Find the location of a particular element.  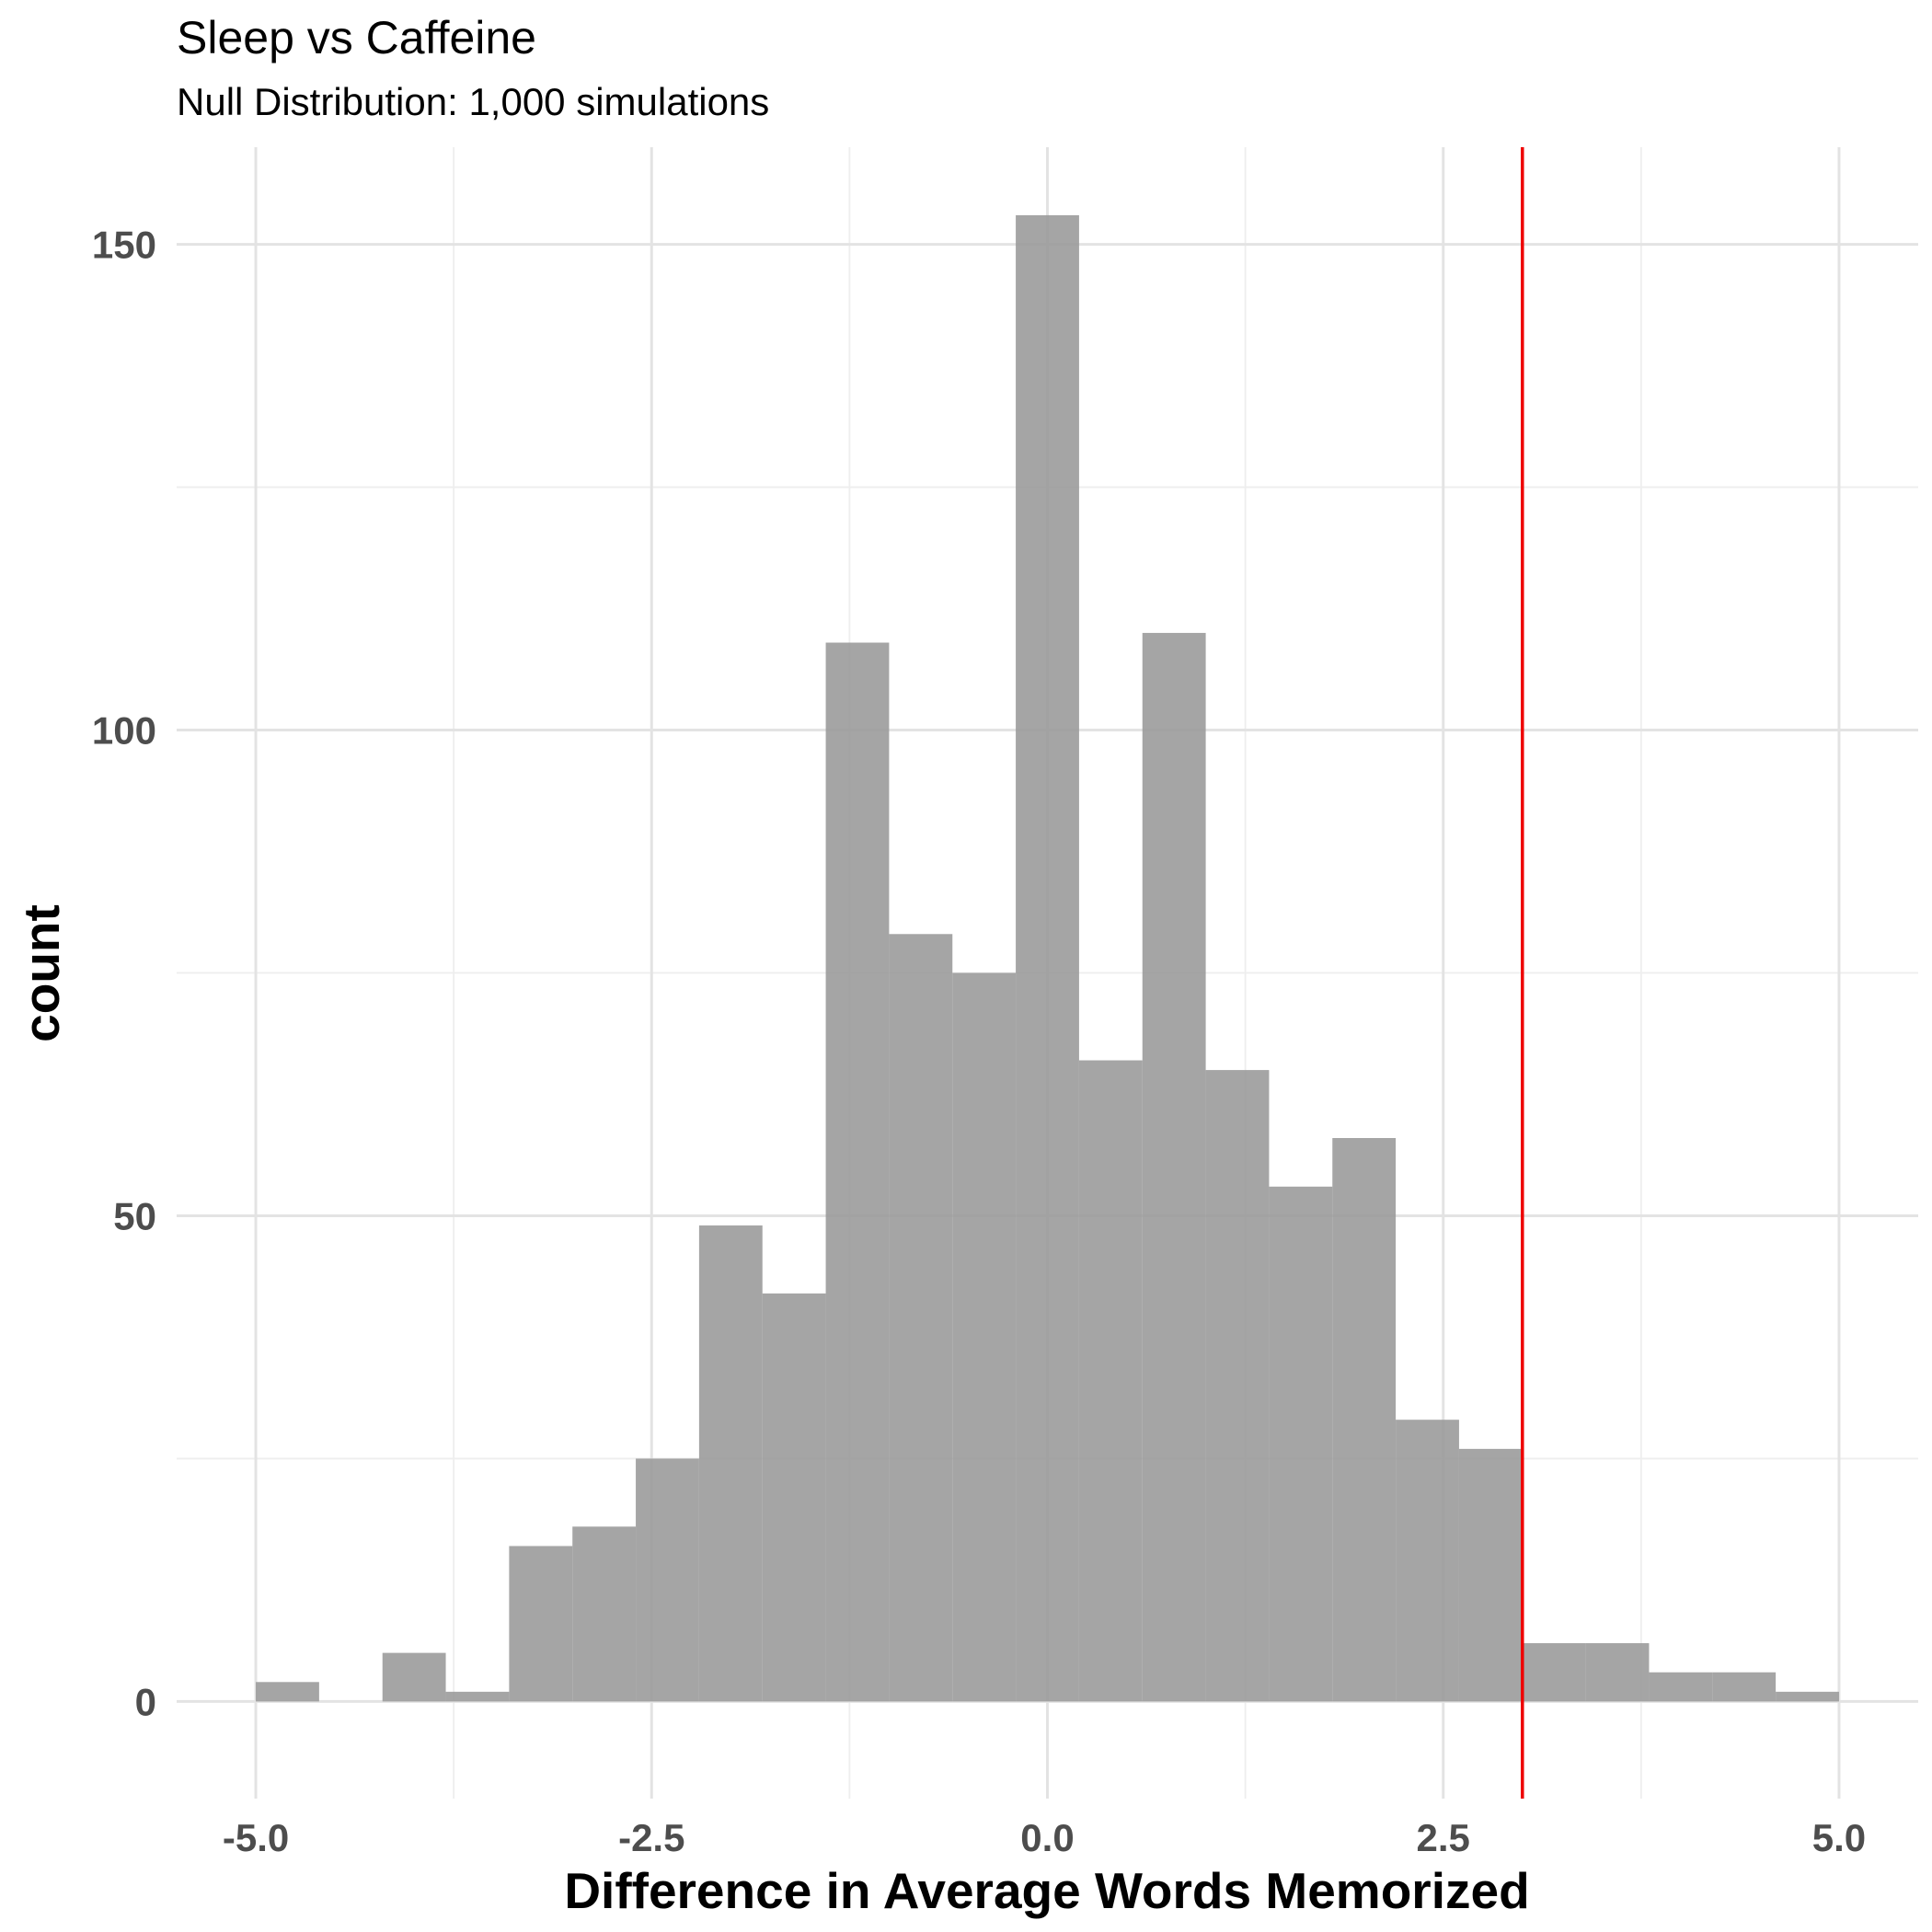

y-tick-label: 100 is located at coordinates (124, 731).